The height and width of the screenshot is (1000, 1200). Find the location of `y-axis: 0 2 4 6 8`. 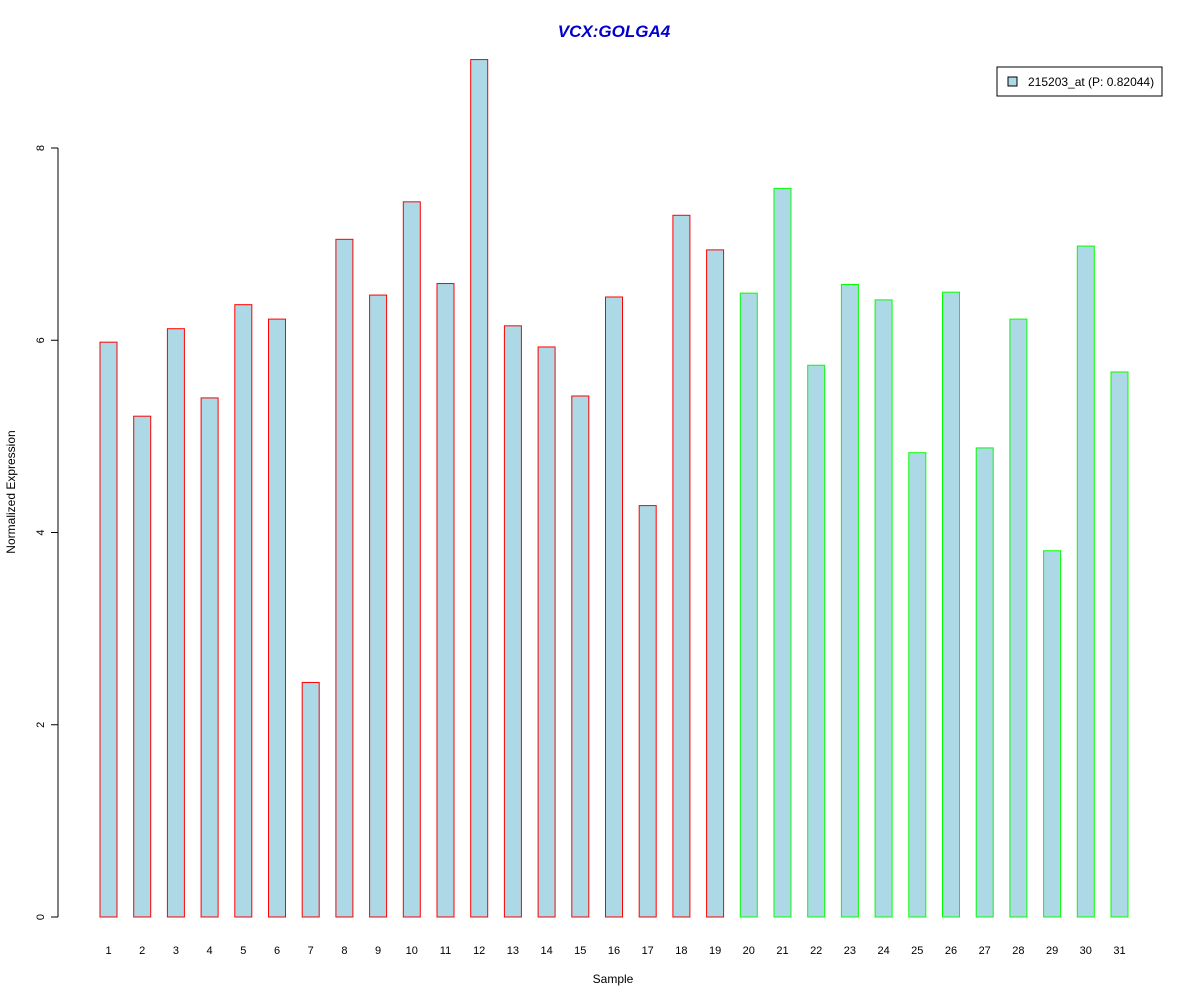

y-axis: 0 2 4 6 8 is located at coordinates (47, 532).